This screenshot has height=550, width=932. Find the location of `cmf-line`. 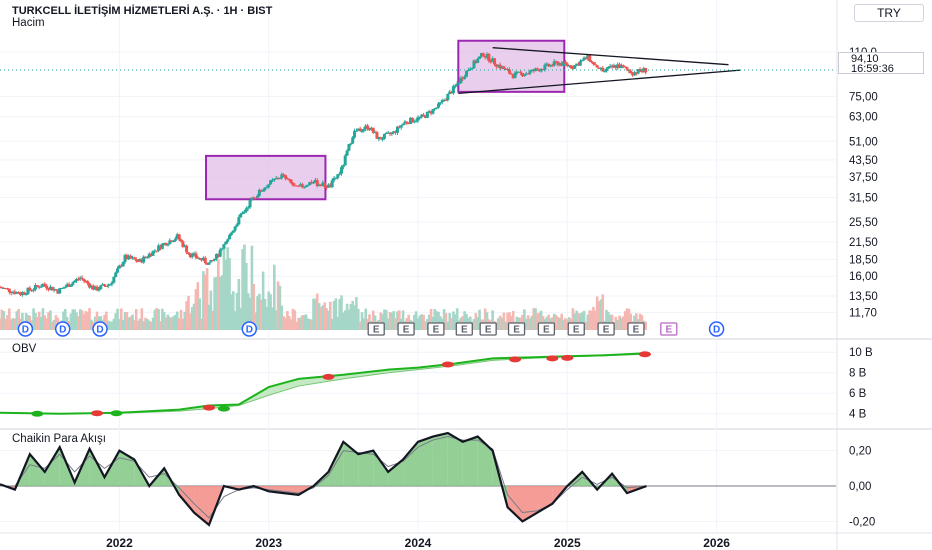

cmf-line is located at coordinates (323, 479).